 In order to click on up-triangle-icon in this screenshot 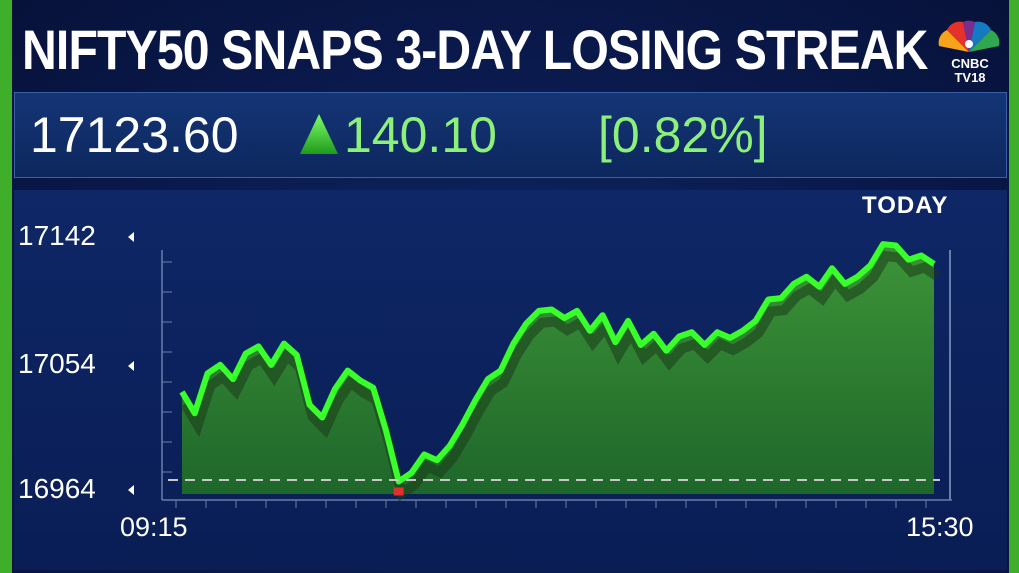, I will do `click(319, 134)`.